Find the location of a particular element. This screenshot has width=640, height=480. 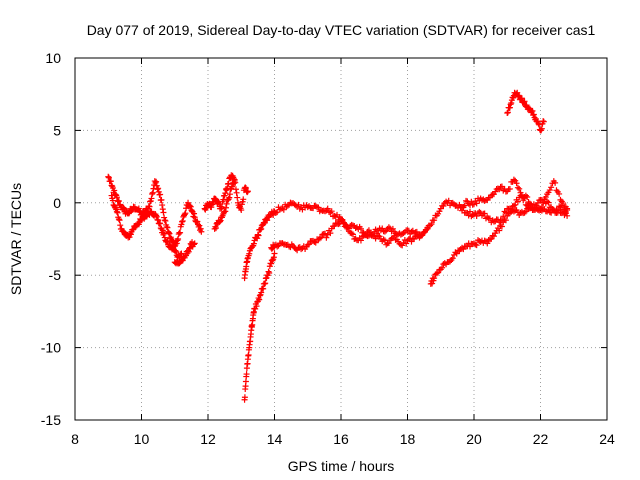

y-tick-label: -15 is located at coordinates (51, 420).